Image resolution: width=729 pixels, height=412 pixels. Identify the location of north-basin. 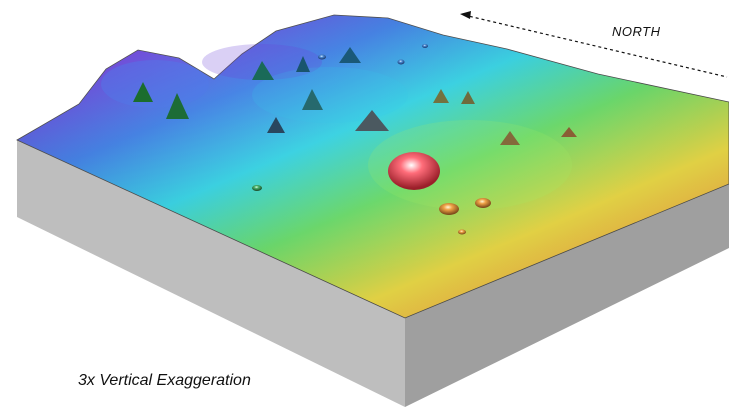
(155, 84).